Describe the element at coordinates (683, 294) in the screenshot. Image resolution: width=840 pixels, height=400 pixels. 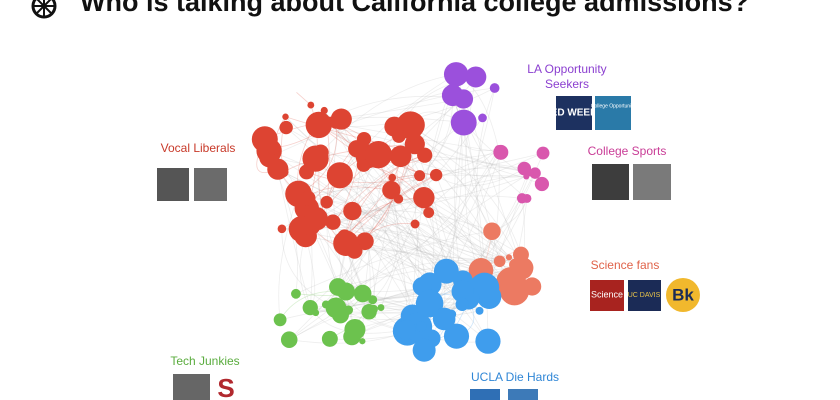
I see `logo-text: Bk` at that location.